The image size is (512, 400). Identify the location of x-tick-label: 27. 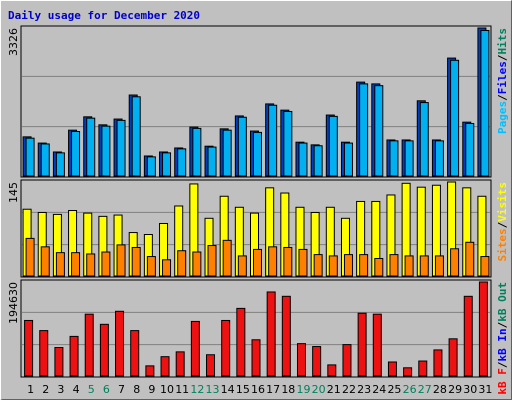
(425, 389).